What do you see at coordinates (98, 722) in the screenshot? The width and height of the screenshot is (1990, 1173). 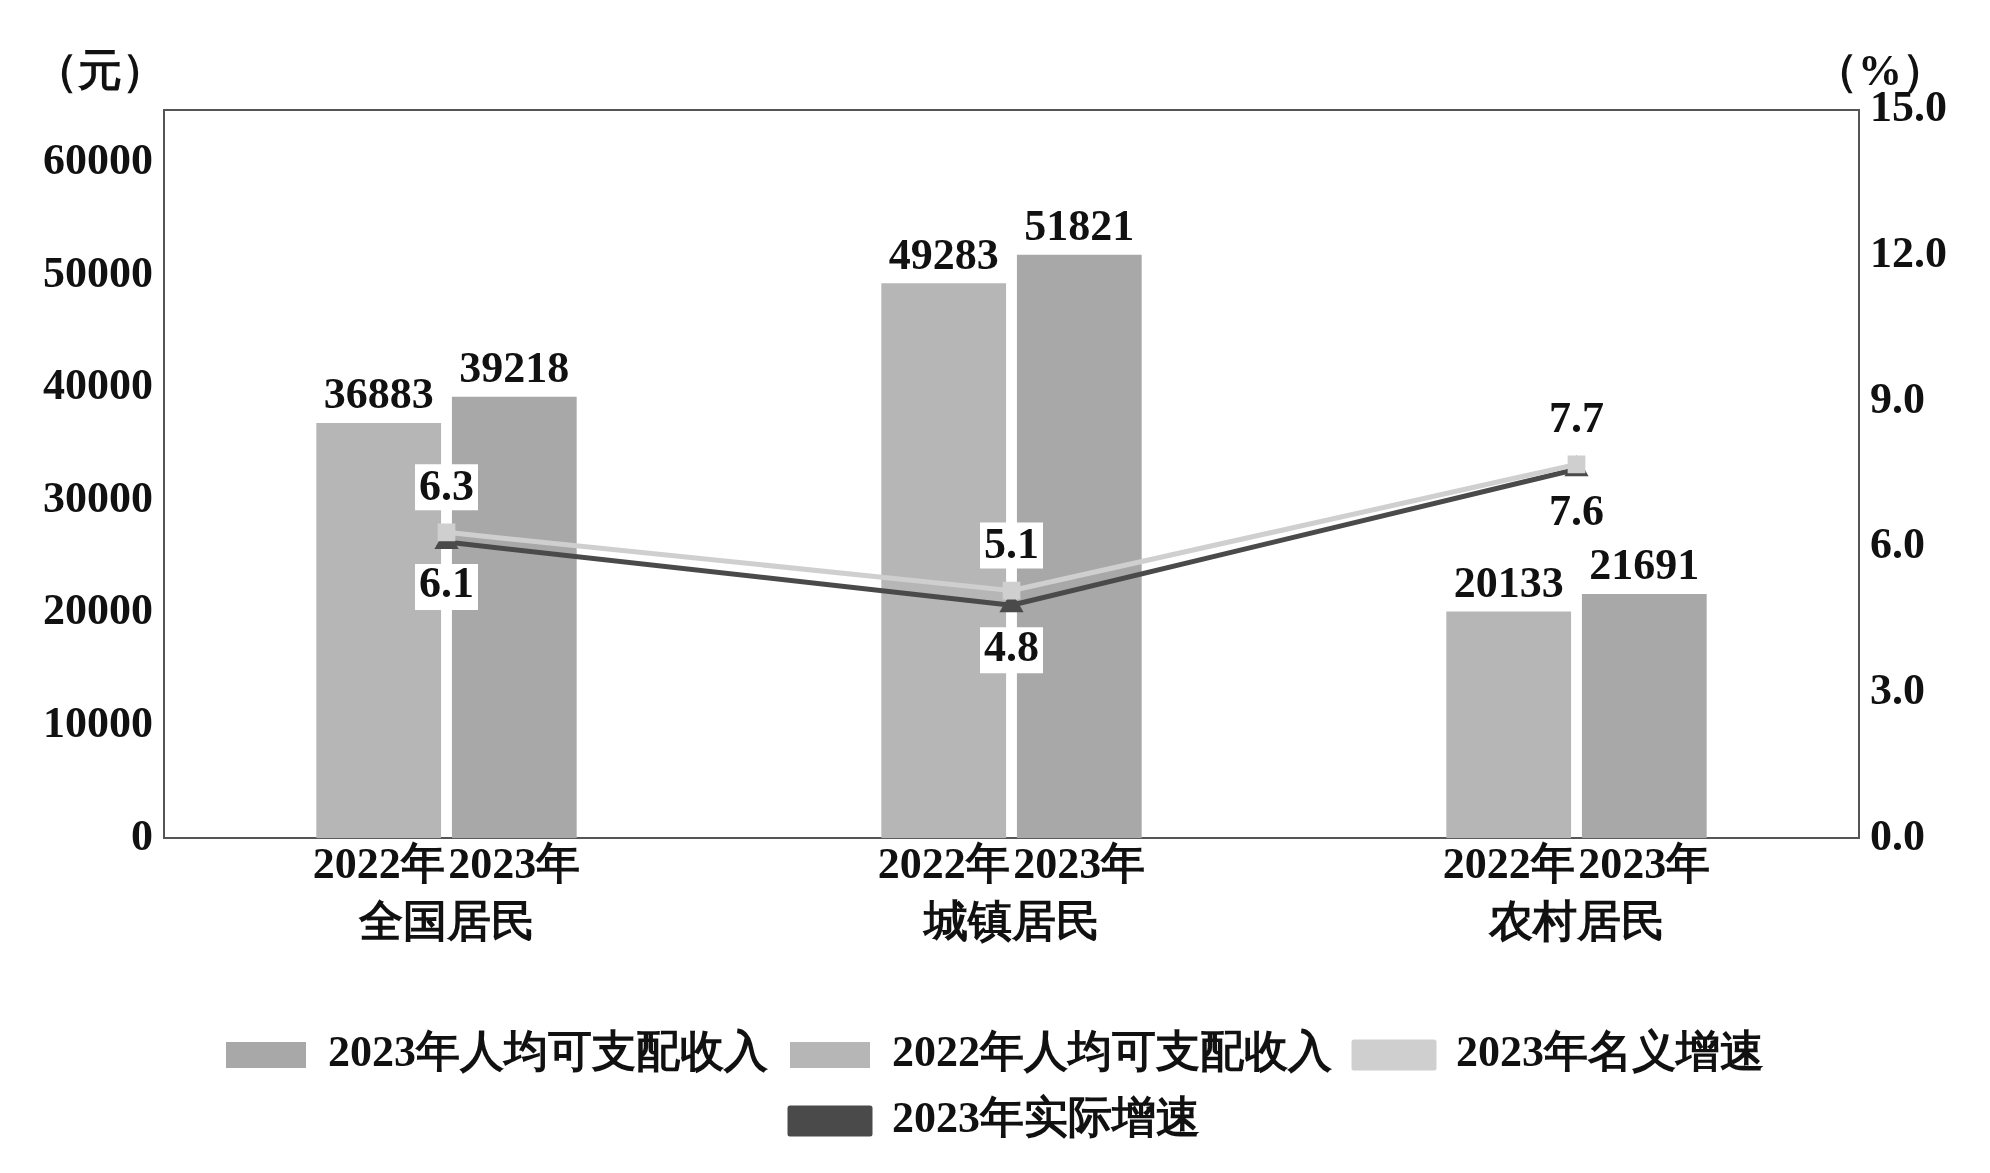 I see `y-tick-label: 10000` at bounding box center [98, 722].